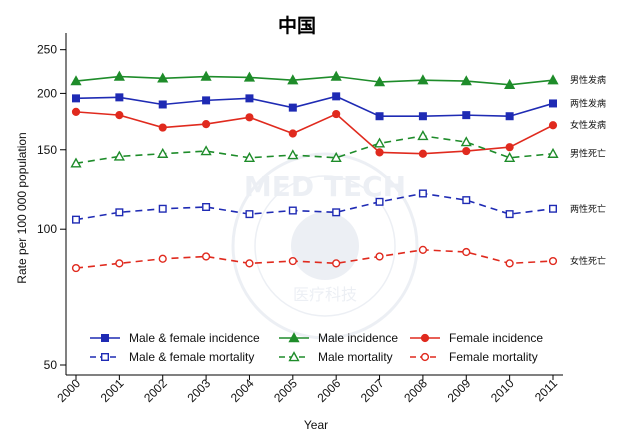  Describe the element at coordinates (198, 390) in the screenshot. I see `x-tick-label: 2003` at that location.